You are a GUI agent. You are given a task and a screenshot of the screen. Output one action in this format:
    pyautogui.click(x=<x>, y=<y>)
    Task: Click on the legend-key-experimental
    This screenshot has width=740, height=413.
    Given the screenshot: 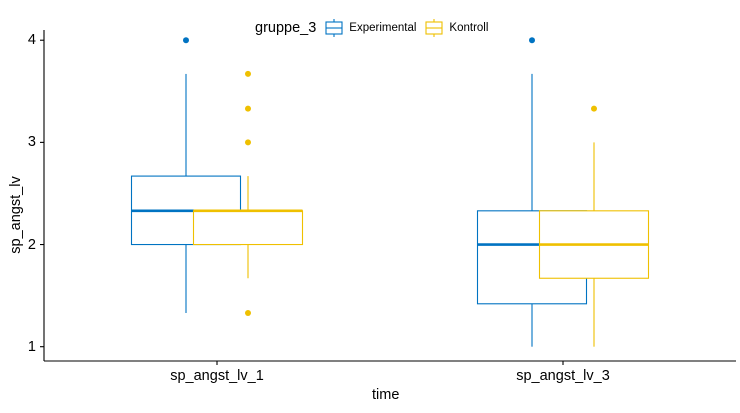 What is the action you would take?
    pyautogui.click(x=334, y=28)
    